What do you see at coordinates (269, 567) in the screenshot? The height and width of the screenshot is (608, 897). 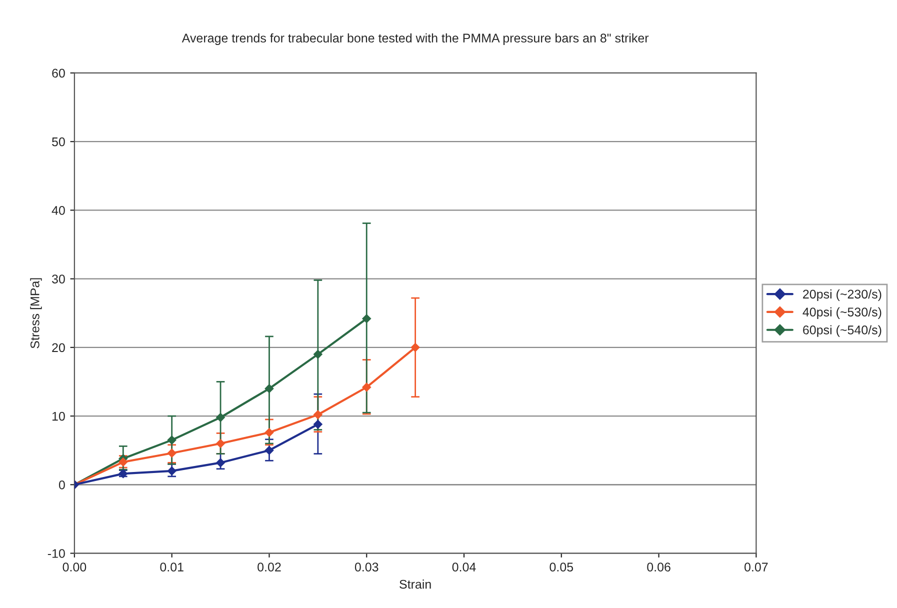 I see `x-tick-label: 0.02` at bounding box center [269, 567].